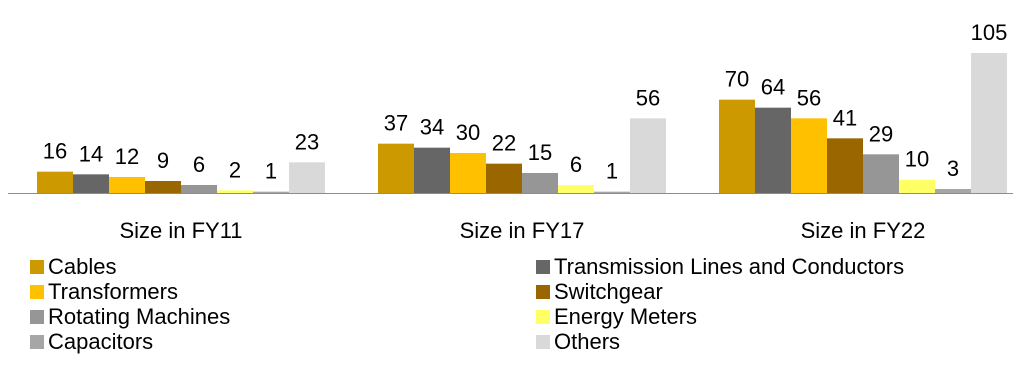  What do you see at coordinates (113, 291) in the screenshot?
I see `legend-label: Transformers` at bounding box center [113, 291].